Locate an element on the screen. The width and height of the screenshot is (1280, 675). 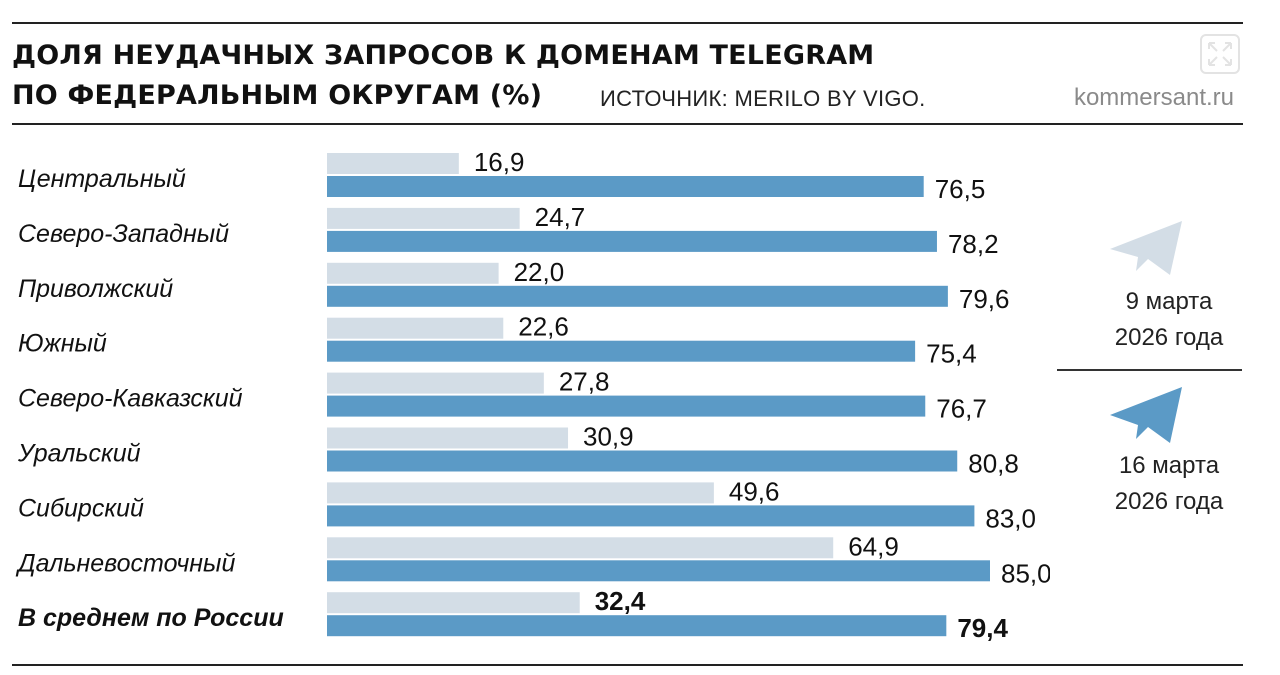
value-label-series2: 76,7 is located at coordinates (961, 409).